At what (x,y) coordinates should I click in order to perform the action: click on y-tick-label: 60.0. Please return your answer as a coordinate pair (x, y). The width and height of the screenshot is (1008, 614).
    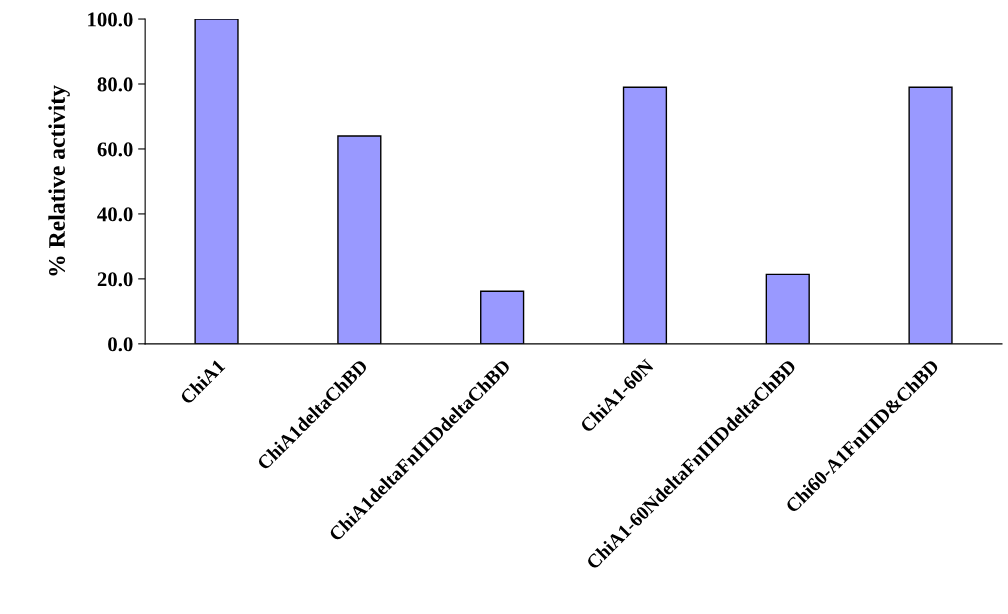
    Looking at the image, I should click on (115, 149).